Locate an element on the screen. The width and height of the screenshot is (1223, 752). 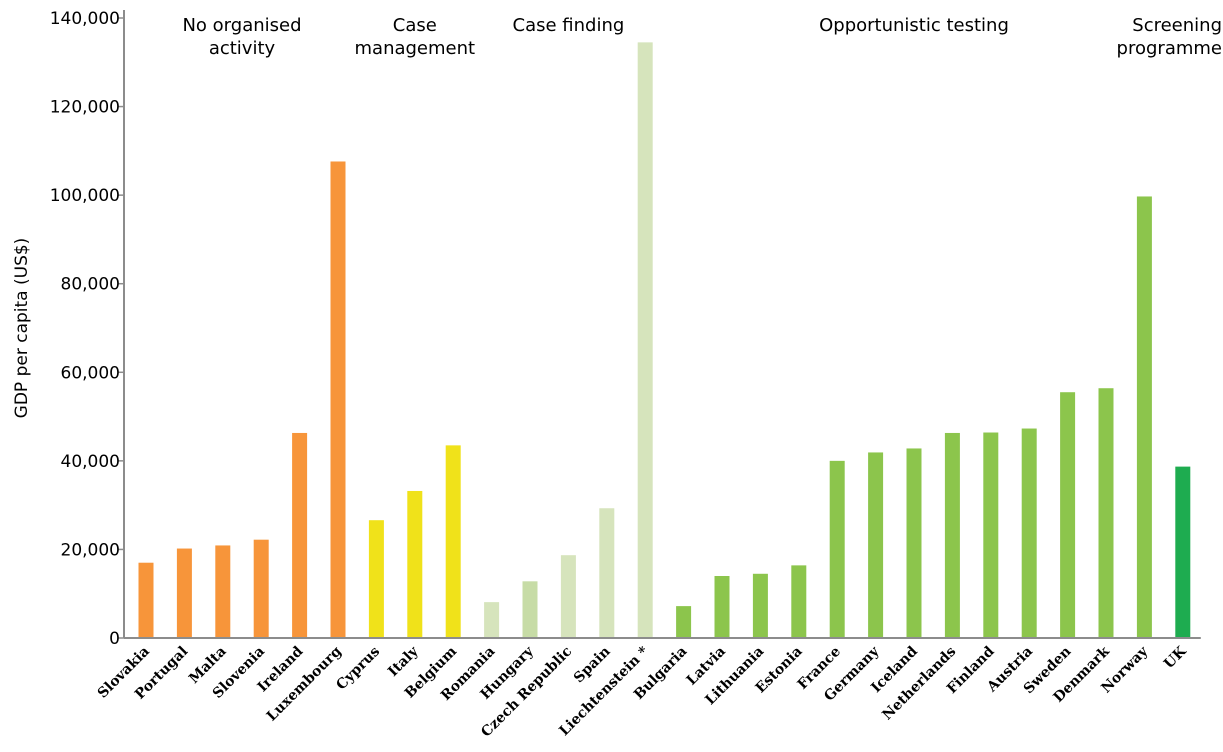
y-tick-label: 80,000 is located at coordinates (90, 285).